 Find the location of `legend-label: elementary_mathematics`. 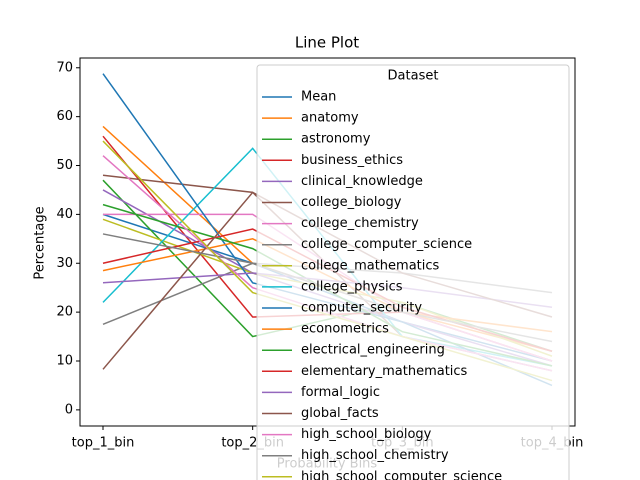

legend-label: elementary_mathematics is located at coordinates (384, 371).